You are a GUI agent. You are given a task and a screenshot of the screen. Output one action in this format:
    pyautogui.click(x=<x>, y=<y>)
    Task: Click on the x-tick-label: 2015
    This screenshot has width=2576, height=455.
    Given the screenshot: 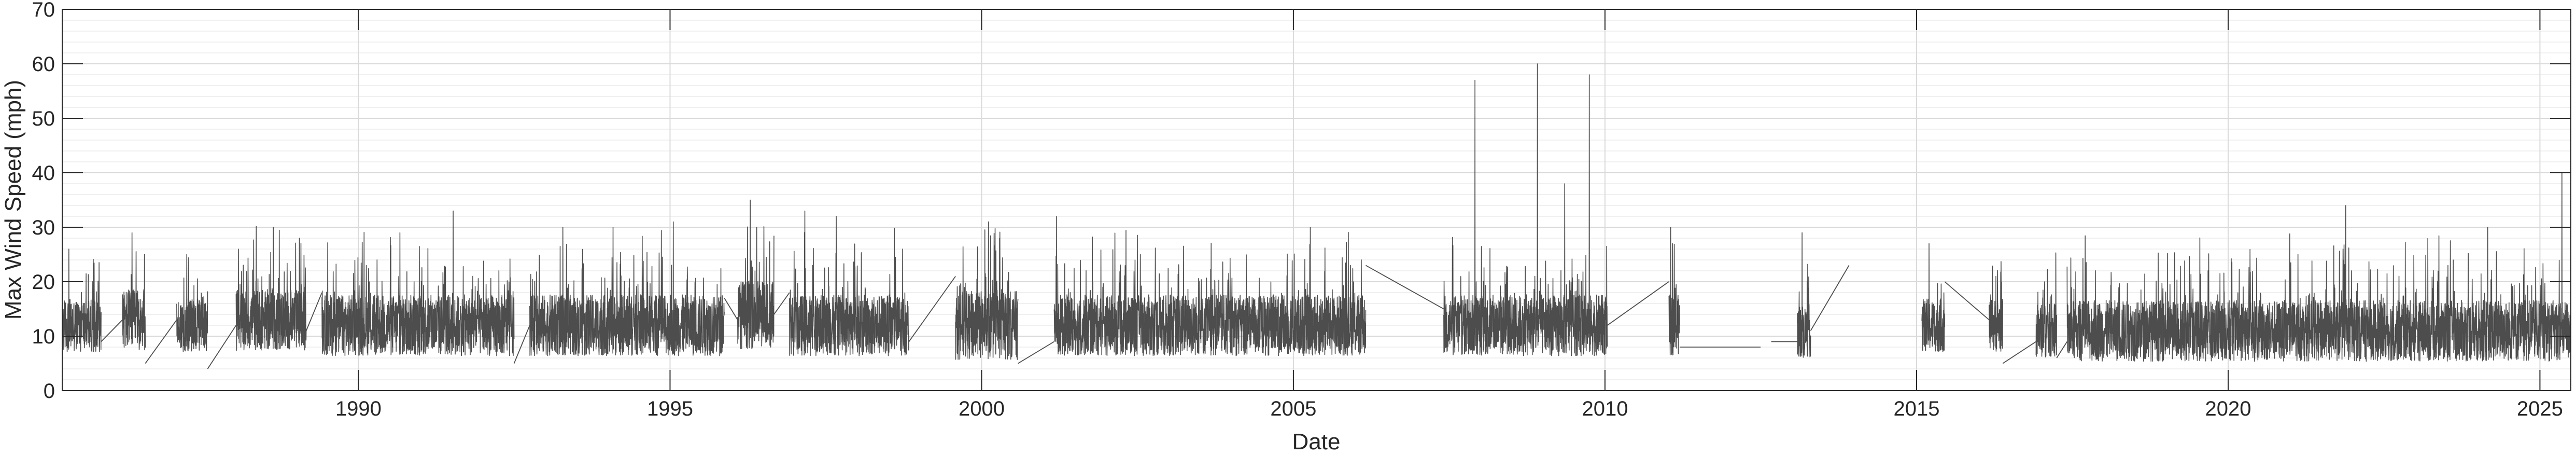 What is the action you would take?
    pyautogui.click(x=1917, y=409)
    